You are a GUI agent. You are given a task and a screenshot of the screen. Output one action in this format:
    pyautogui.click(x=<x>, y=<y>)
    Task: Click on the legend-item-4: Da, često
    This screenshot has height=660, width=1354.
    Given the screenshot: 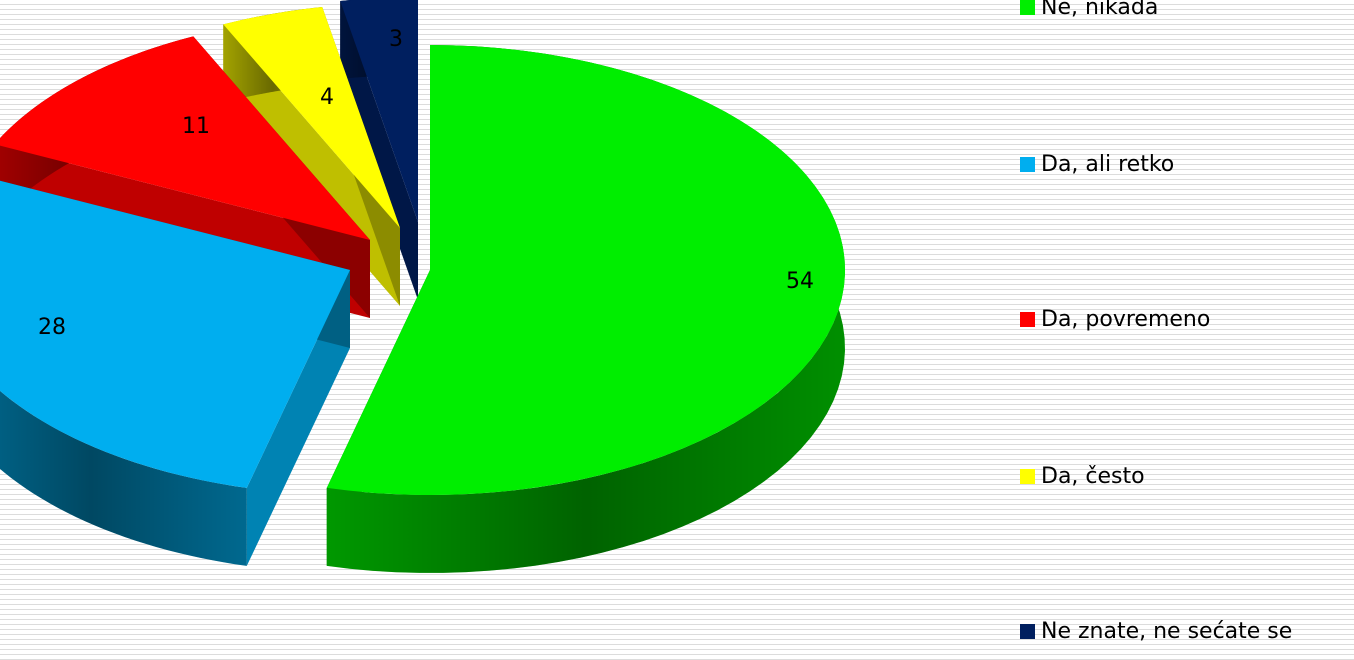 What is the action you would take?
    pyautogui.click(x=1082, y=476)
    